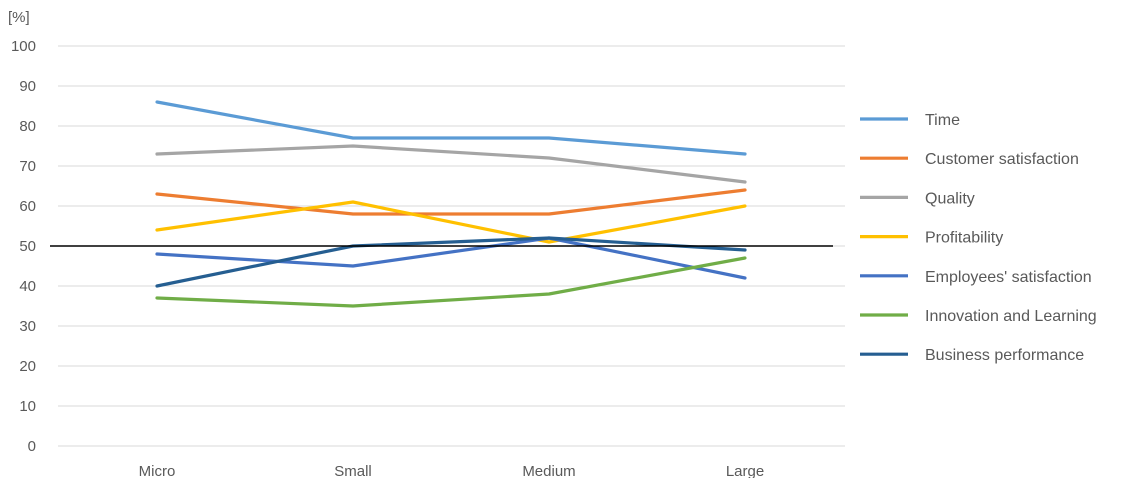  I want to click on legend-label: Quality, so click(950, 198).